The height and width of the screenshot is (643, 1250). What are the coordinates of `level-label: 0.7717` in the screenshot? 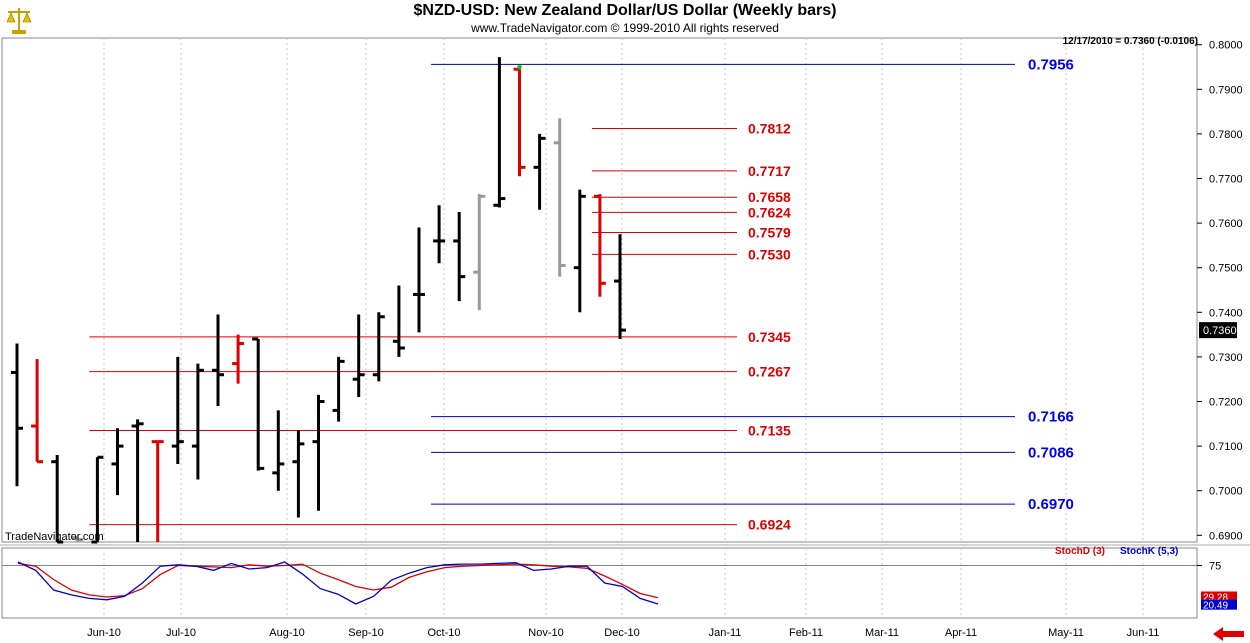 It's located at (769, 171).